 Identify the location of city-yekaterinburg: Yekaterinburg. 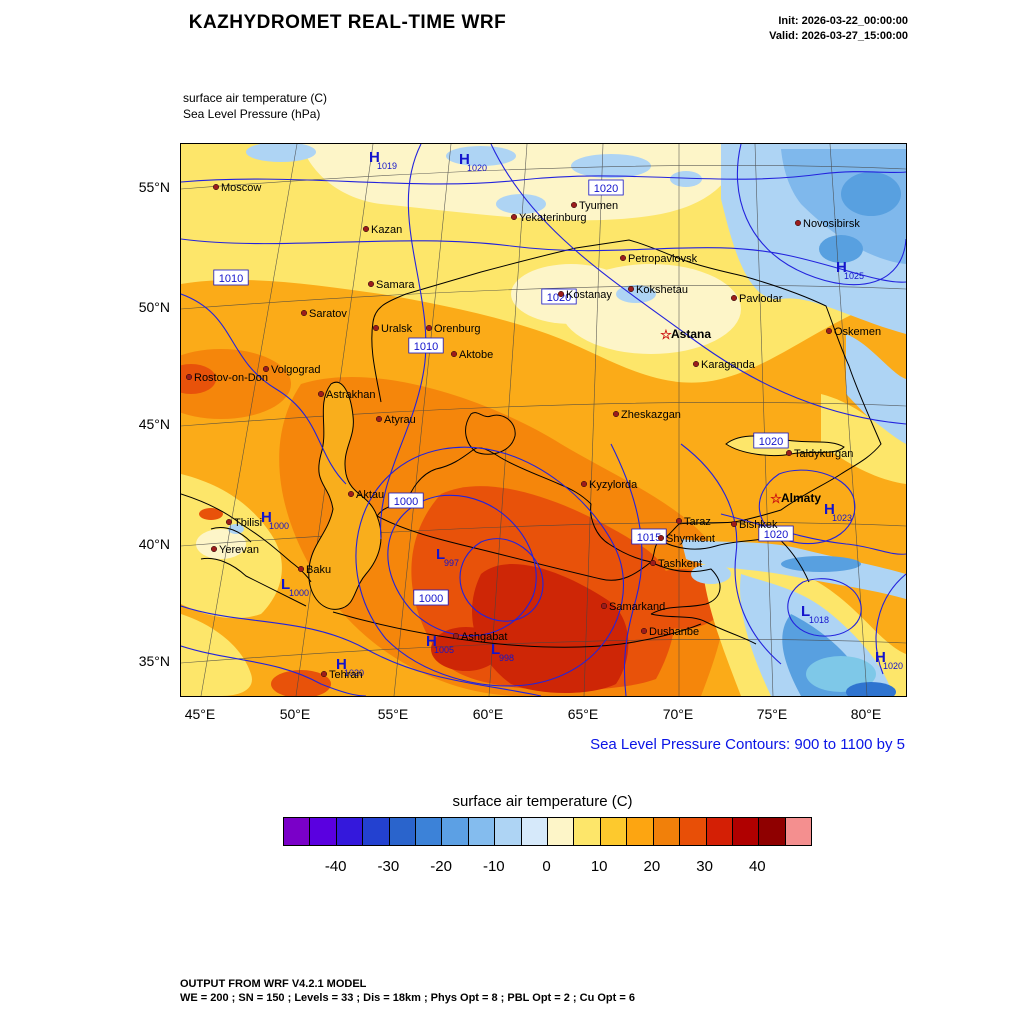
(548, 218).